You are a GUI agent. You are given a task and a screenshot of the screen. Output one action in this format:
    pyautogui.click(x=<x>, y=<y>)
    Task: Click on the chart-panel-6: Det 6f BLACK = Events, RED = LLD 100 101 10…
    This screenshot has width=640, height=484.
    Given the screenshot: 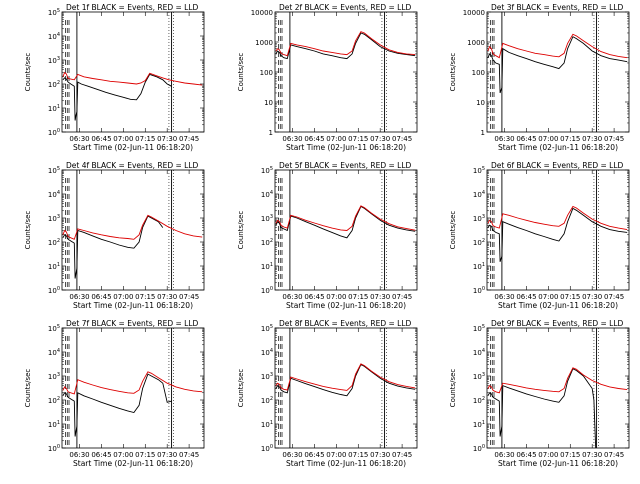 What is the action you would take?
    pyautogui.click(x=539, y=235)
    